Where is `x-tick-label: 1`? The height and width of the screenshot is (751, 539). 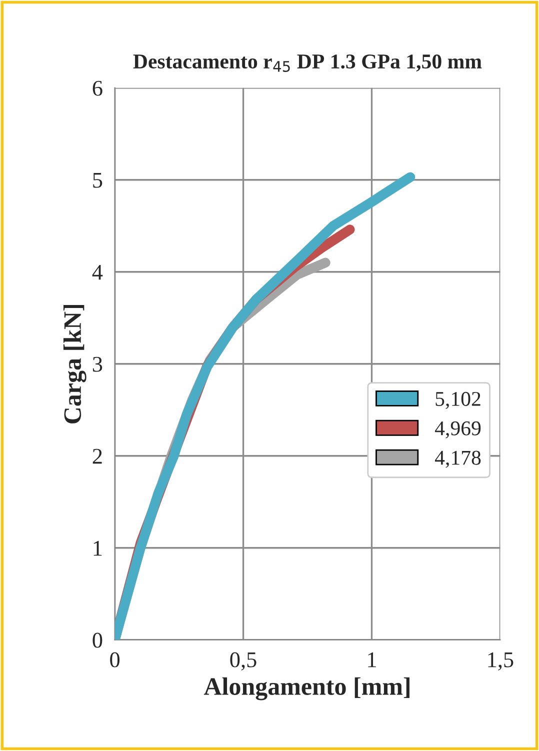 x-tick-label: 1 is located at coordinates (372, 660).